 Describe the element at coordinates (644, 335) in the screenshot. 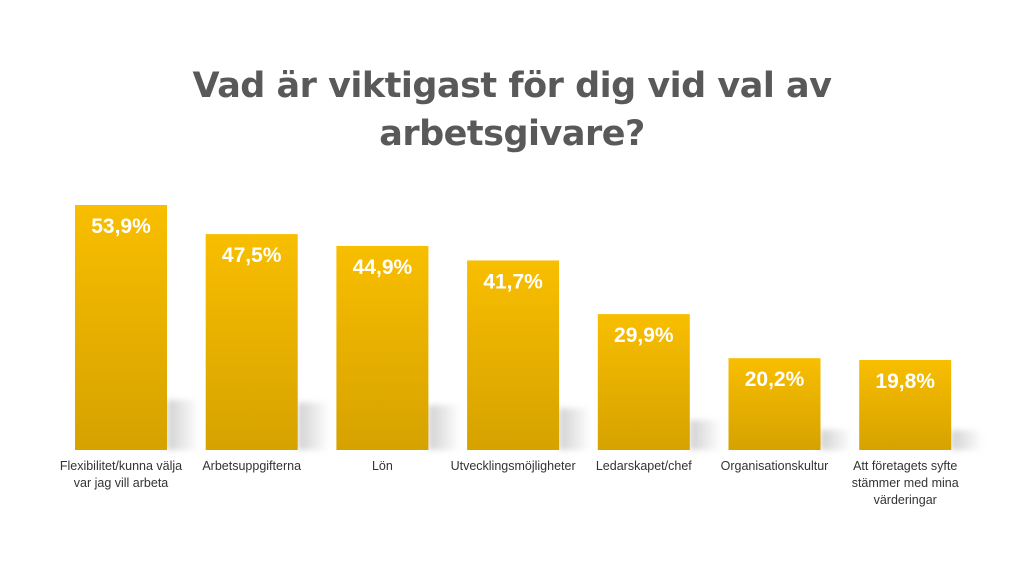

I see `data-label: 29,9%` at that location.